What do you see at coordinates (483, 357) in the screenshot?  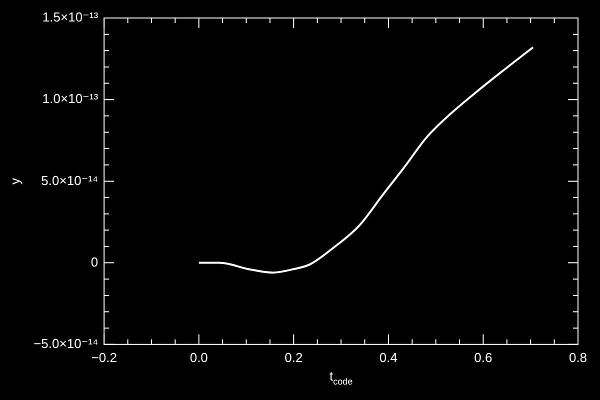 I see `x-tick-label: 0.6` at bounding box center [483, 357].